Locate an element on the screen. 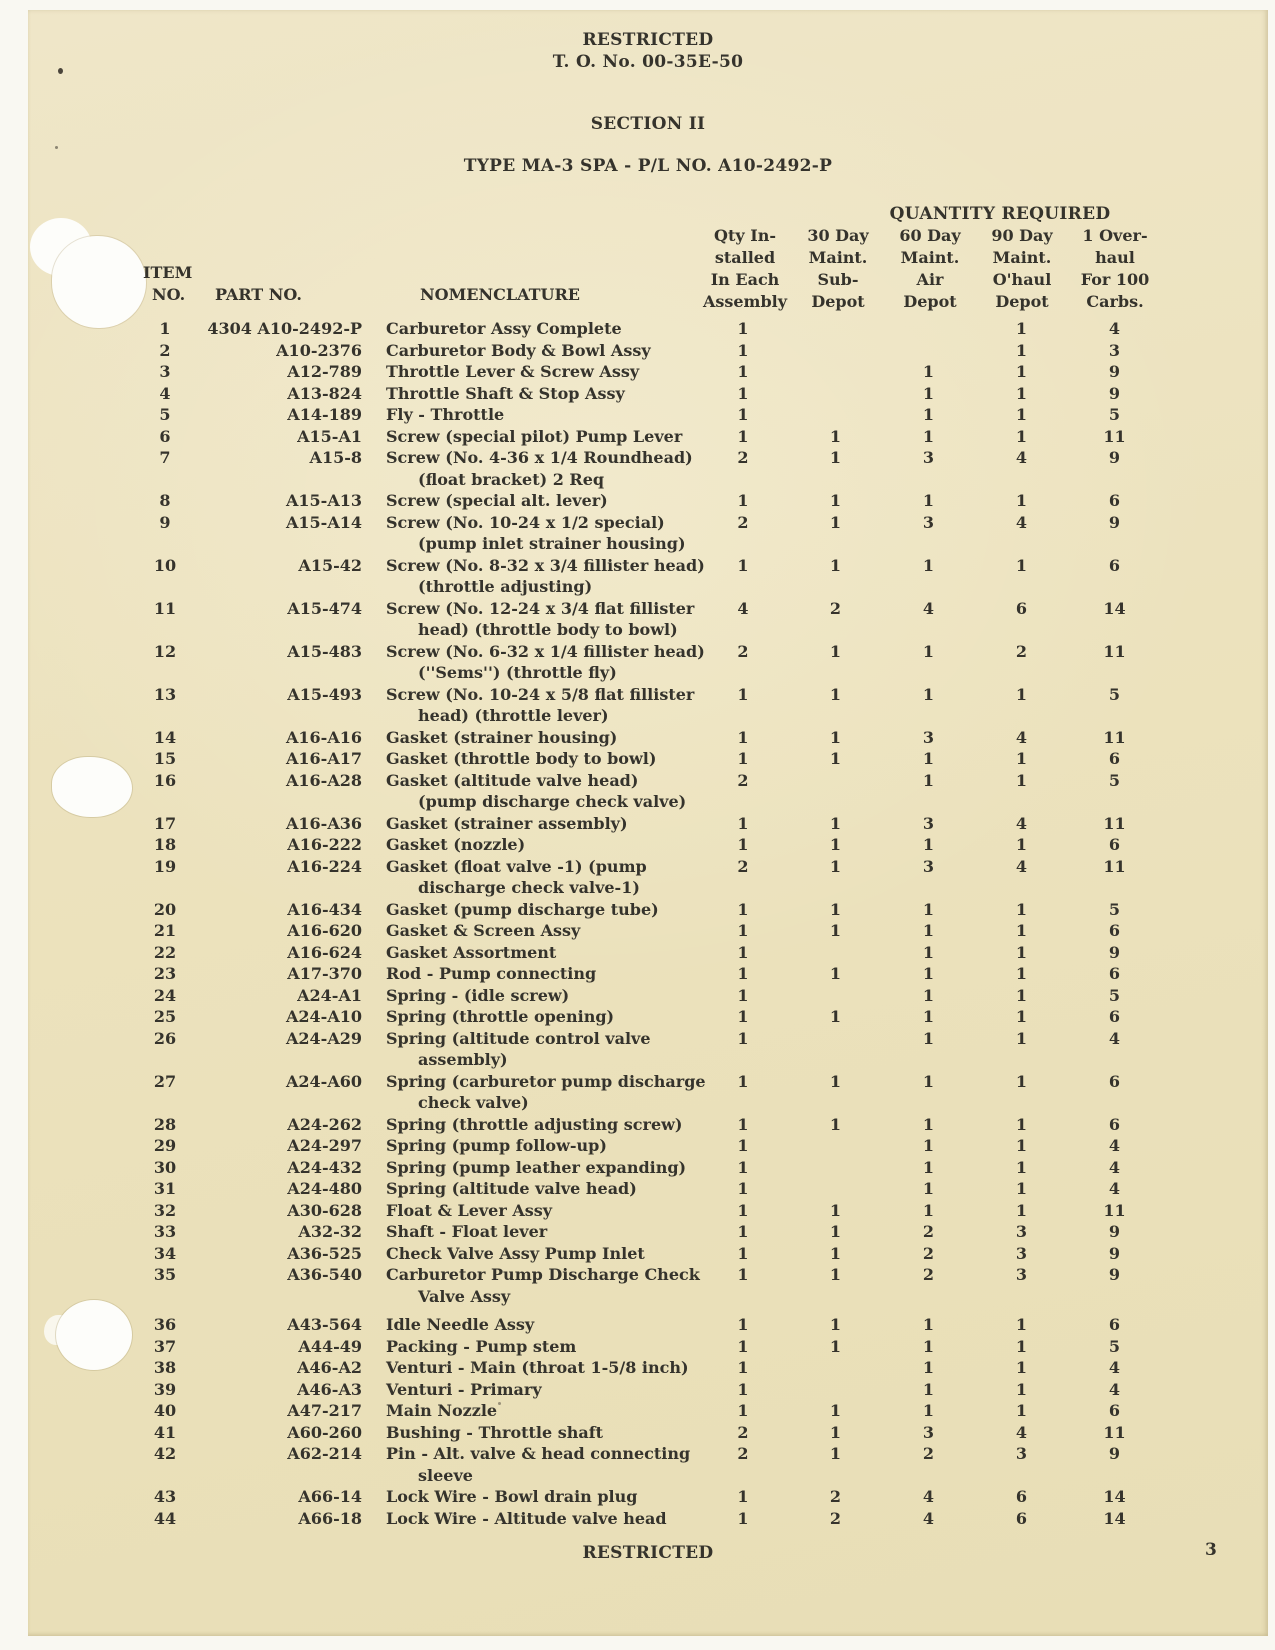 The width and height of the screenshot is (1275, 1650). table-row: 29 A24-297 Spring (pump follow-up) 1 1 1 4 is located at coordinates (647, 1146).